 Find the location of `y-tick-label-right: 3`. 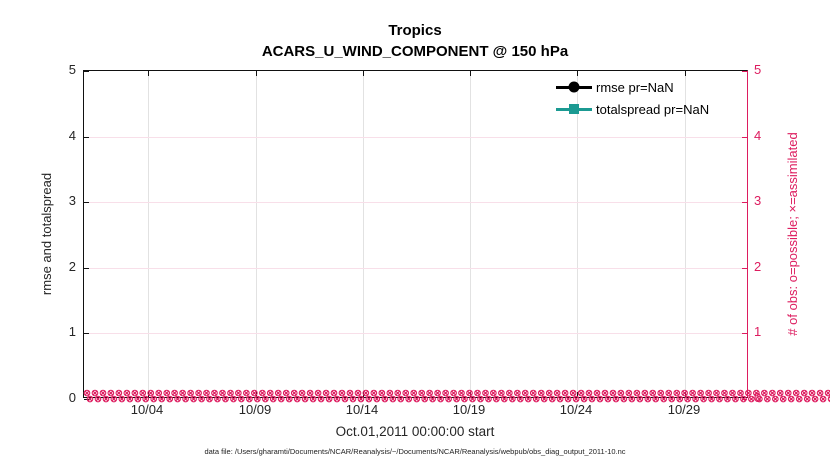

y-tick-label-right: 3 is located at coordinates (758, 200).